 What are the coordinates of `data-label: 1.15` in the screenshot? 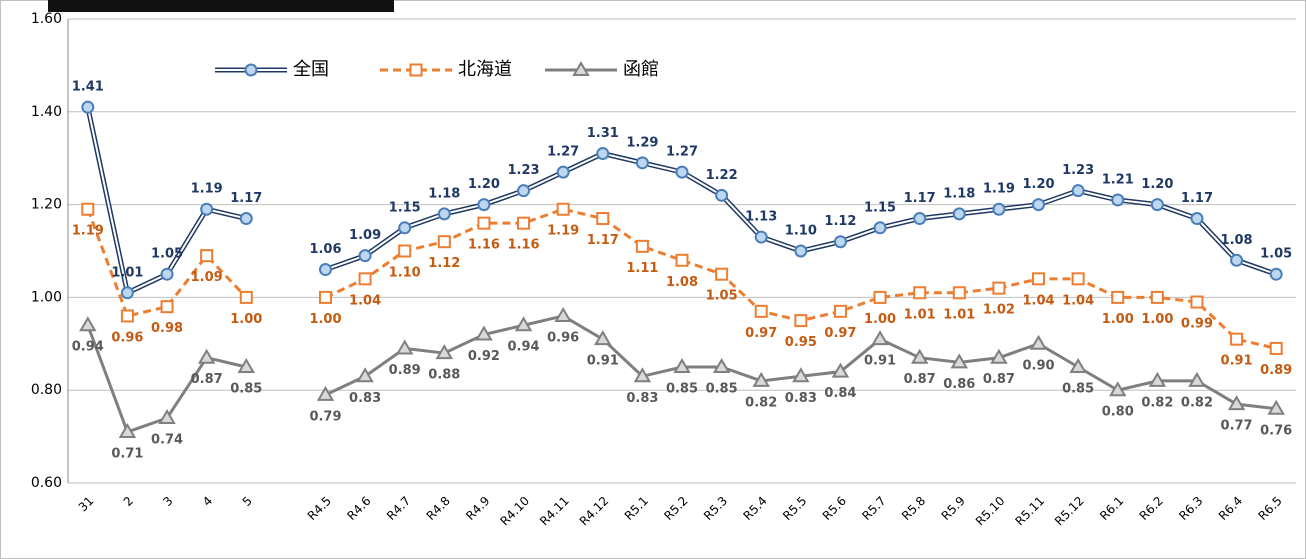 It's located at (880, 207).